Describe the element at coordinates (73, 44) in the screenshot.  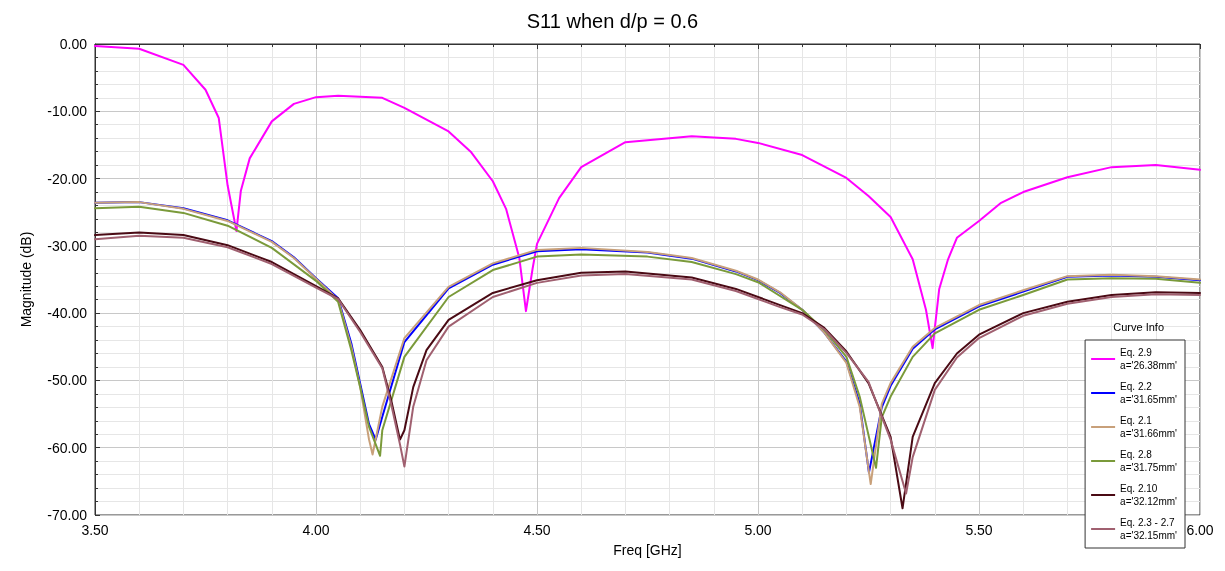
I see `y-tick-label: 0.00` at that location.